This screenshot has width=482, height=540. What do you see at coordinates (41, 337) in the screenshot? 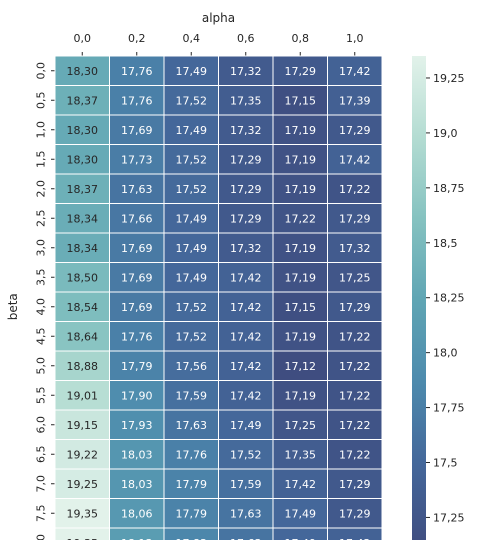
I see `y-tick-label: 4,5` at bounding box center [41, 337].